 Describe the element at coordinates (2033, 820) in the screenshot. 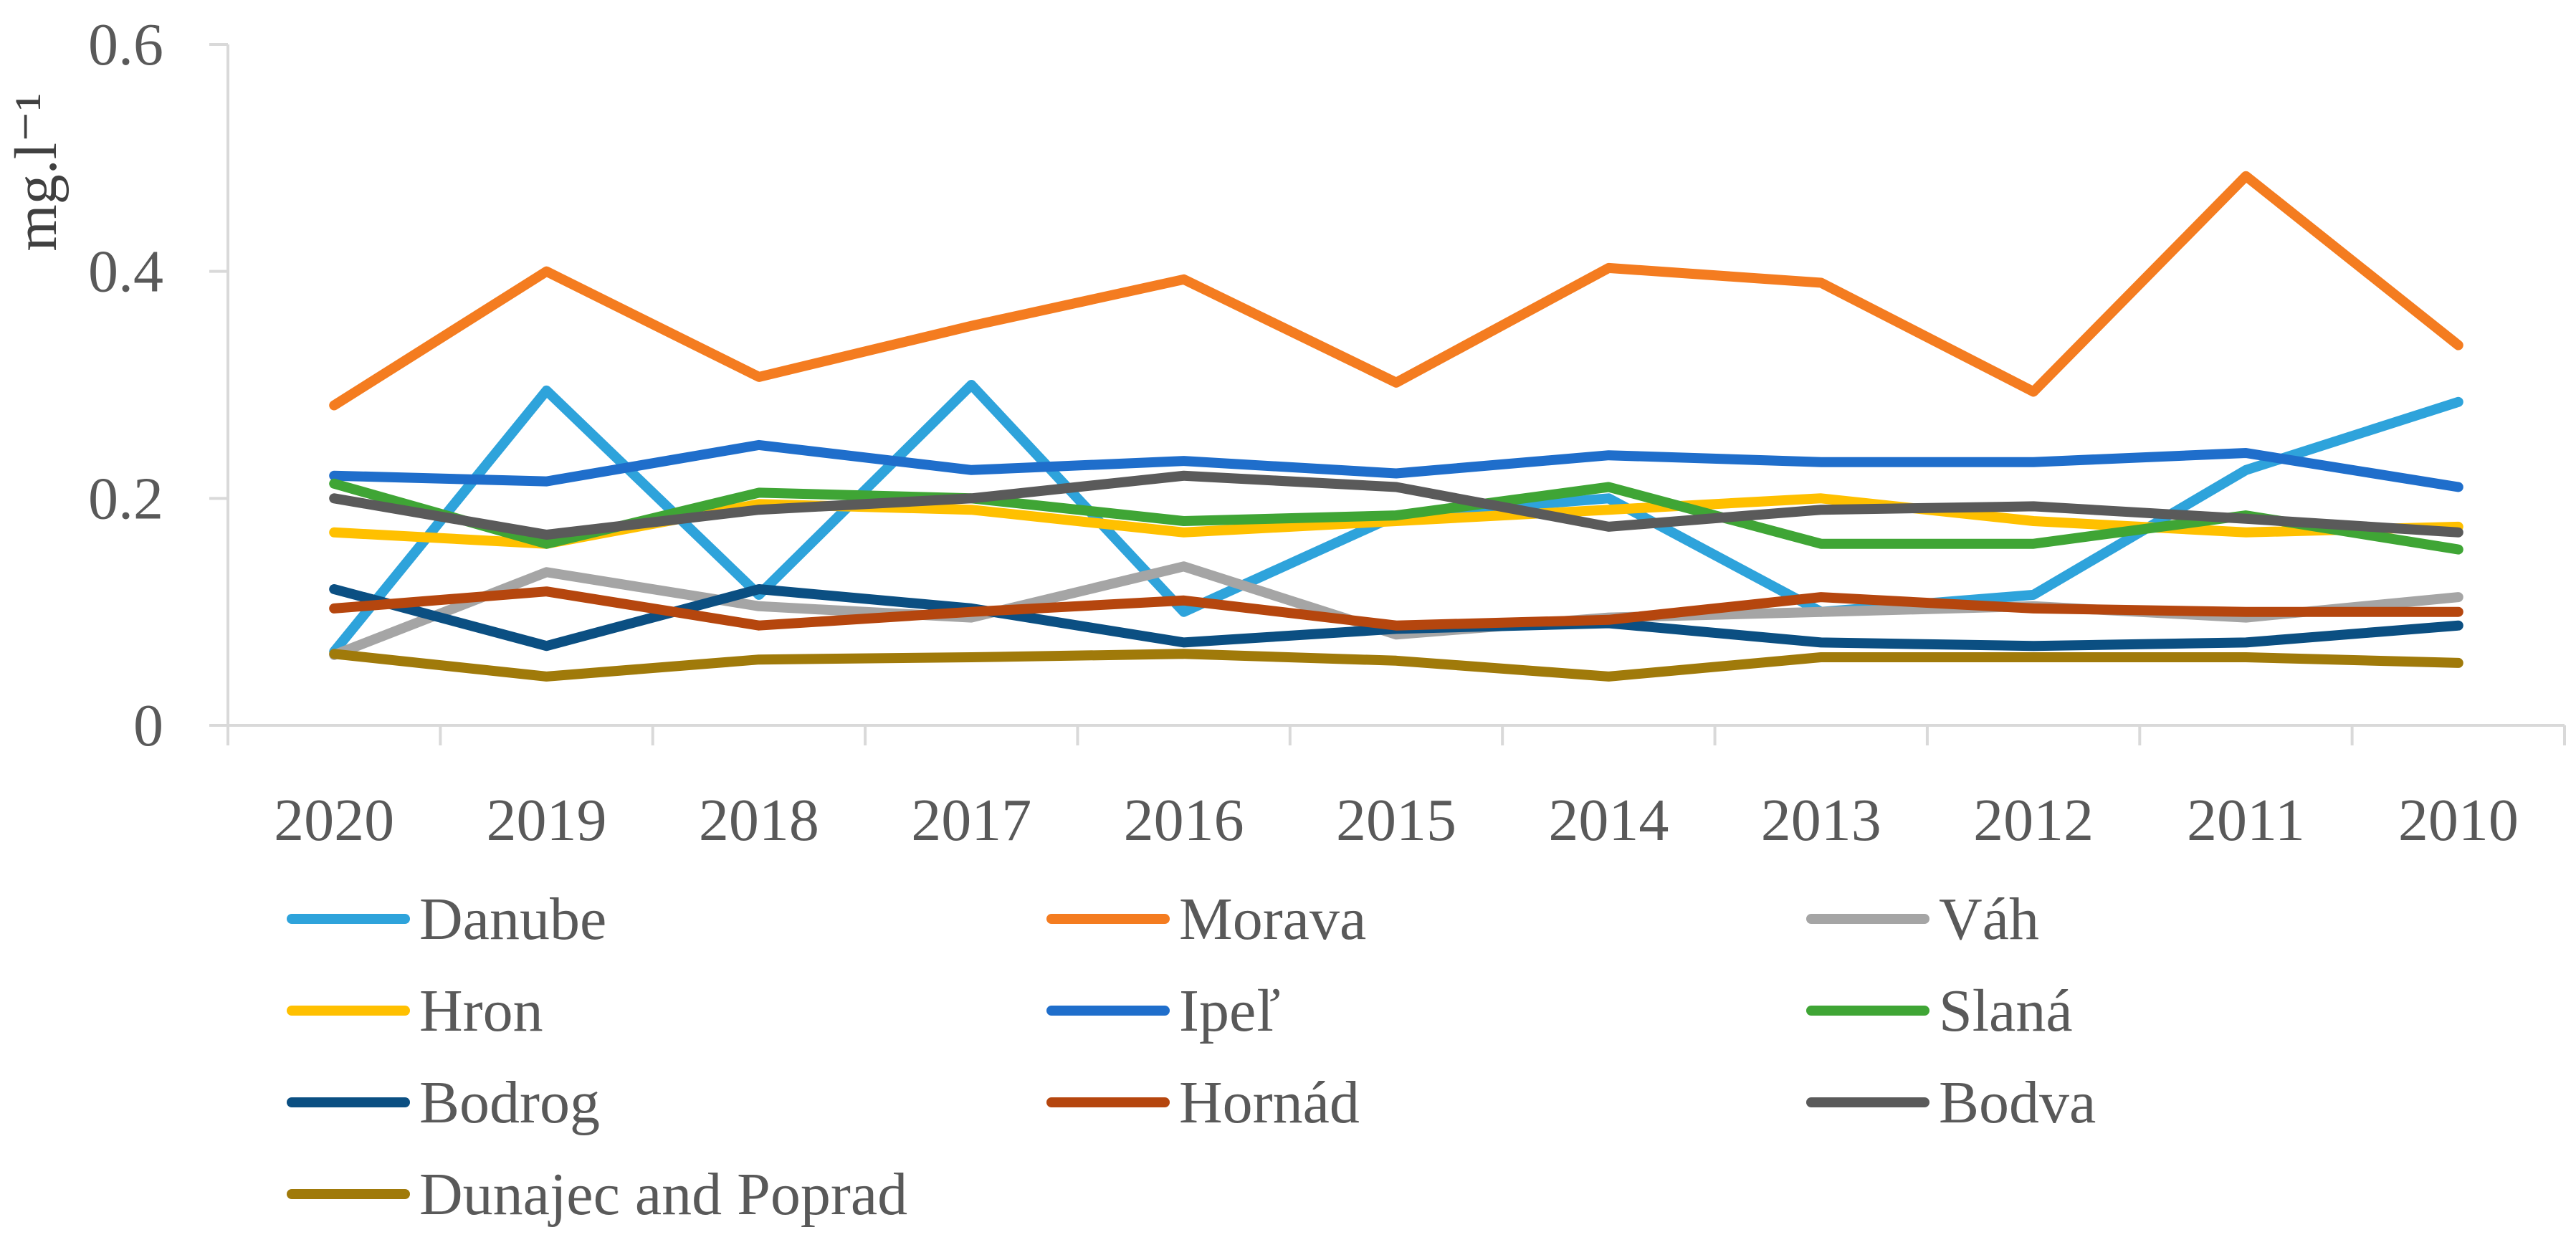

I see `x-tick-label: 2012` at that location.